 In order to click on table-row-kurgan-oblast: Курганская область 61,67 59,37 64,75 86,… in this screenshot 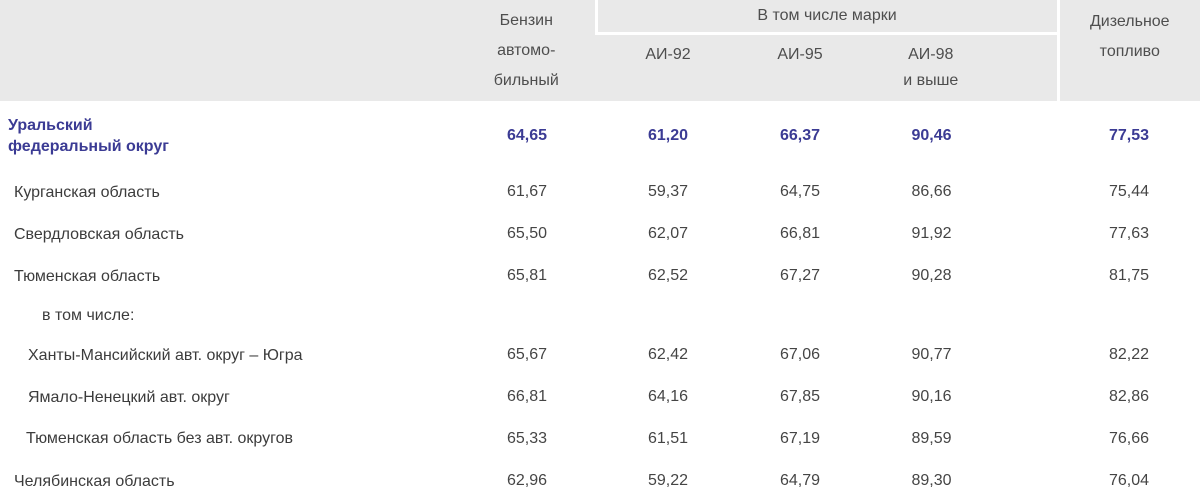, I will do `click(600, 192)`.